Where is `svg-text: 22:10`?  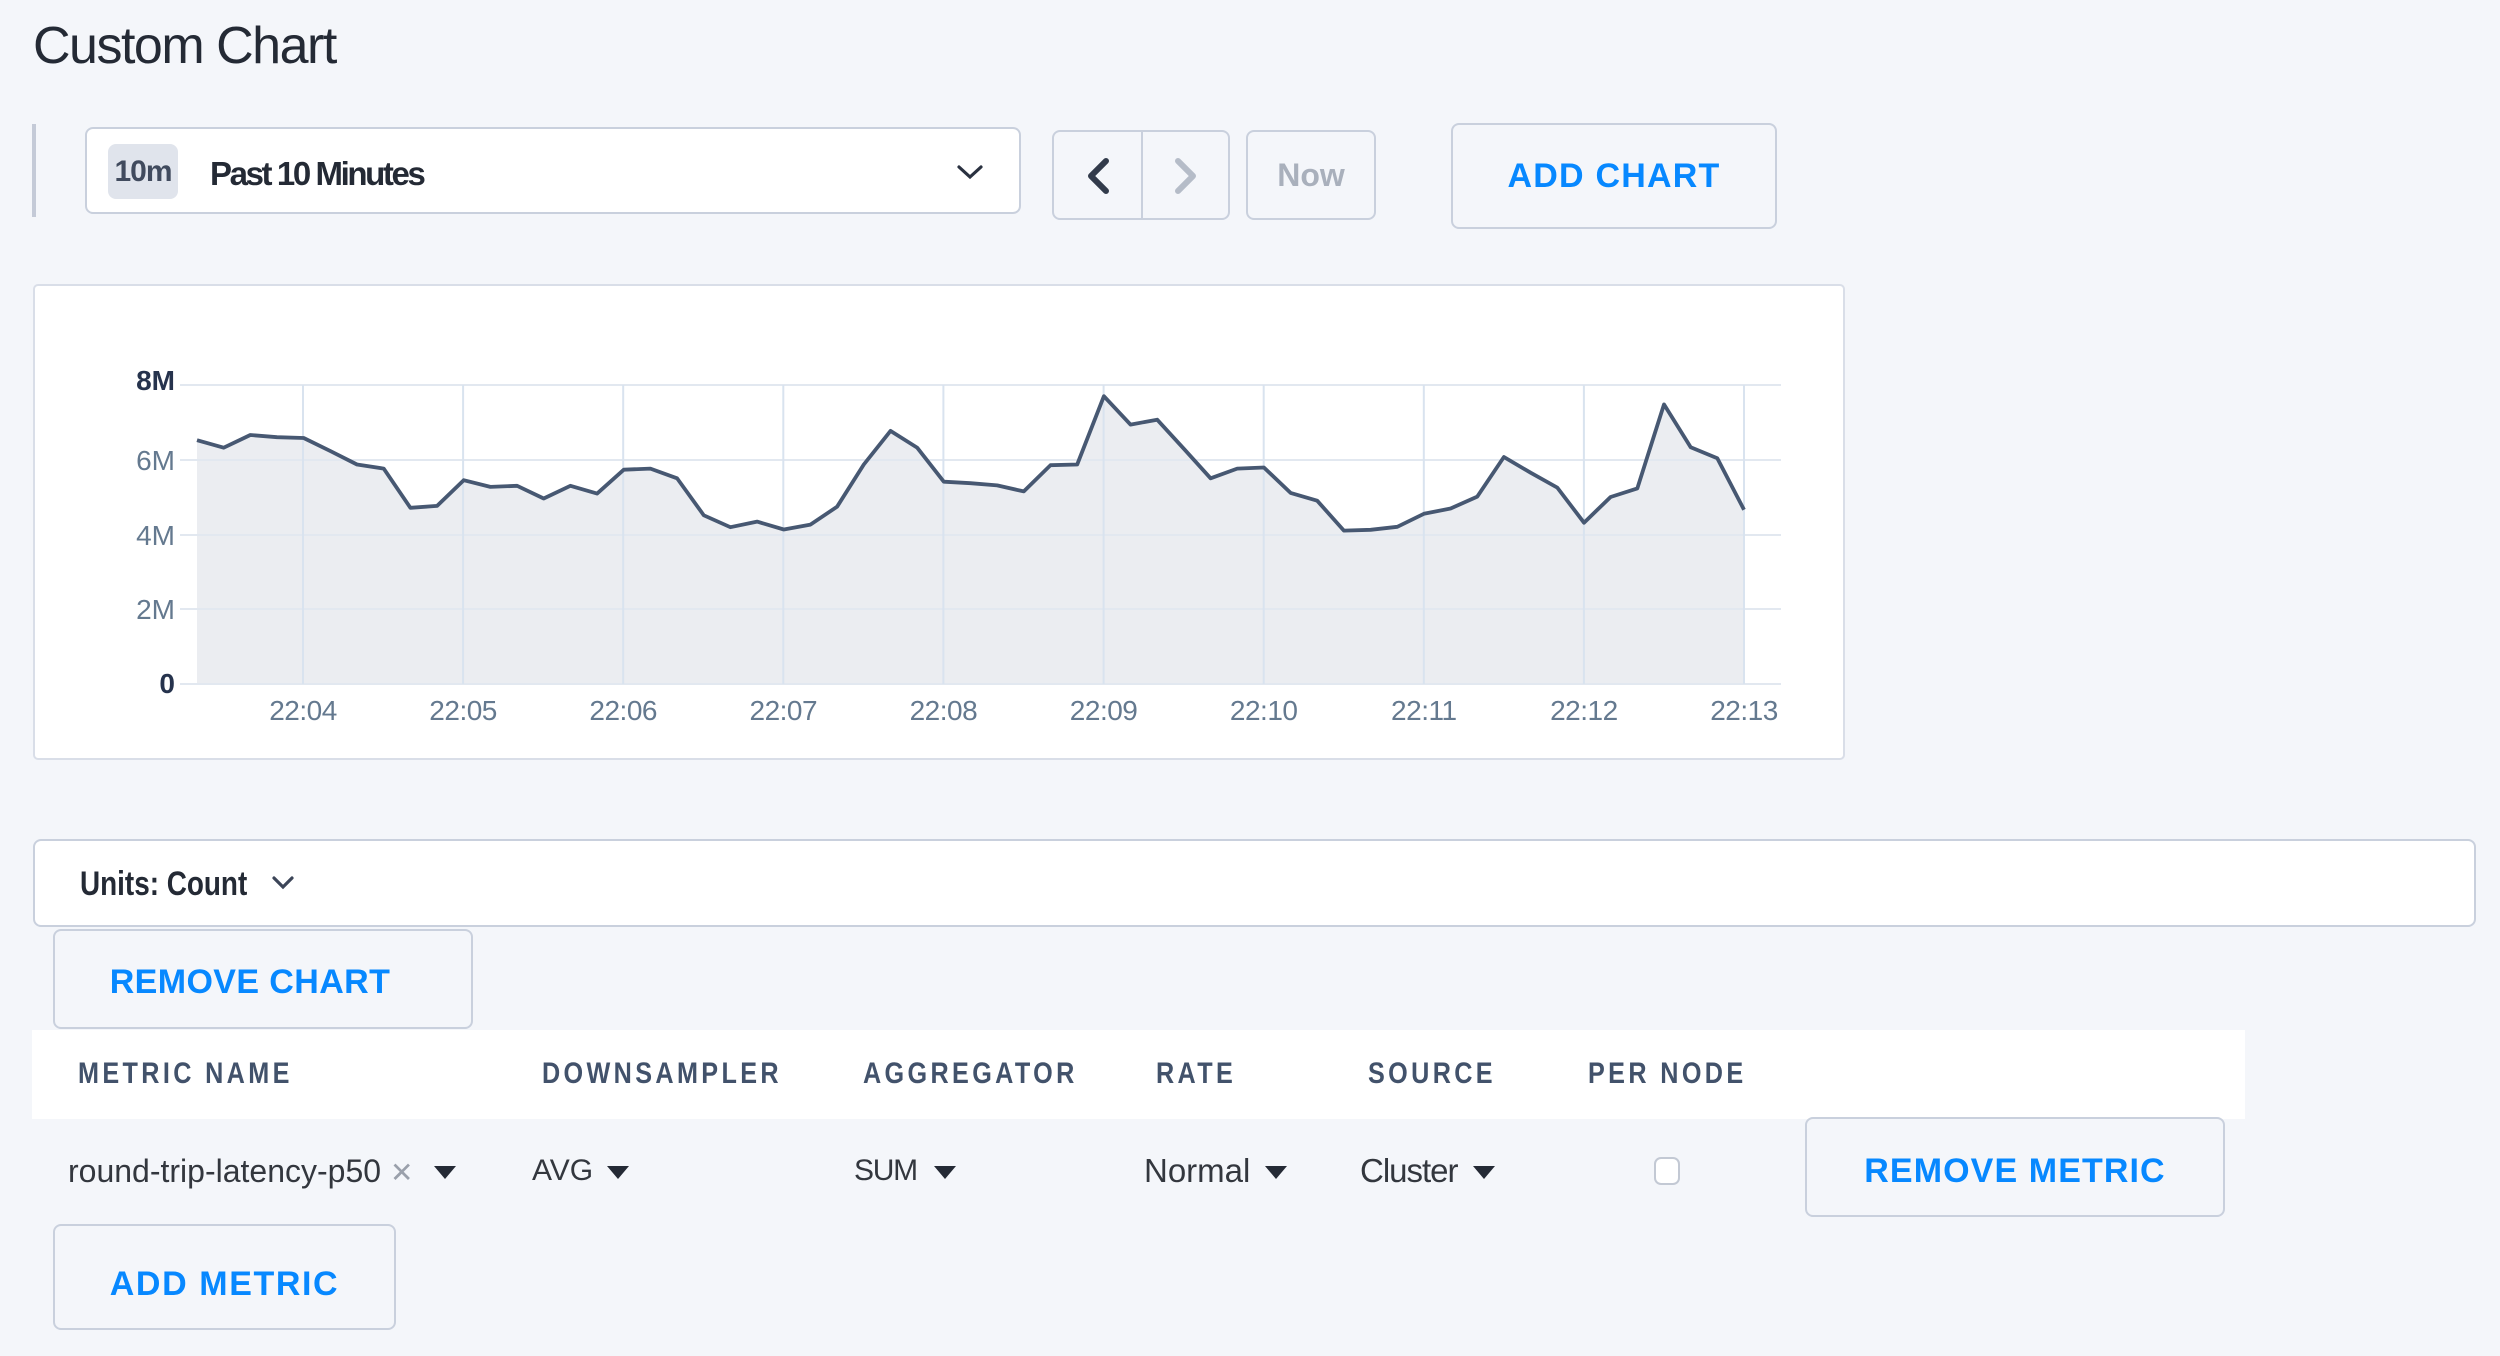
svg-text: 22:10 is located at coordinates (1264, 710).